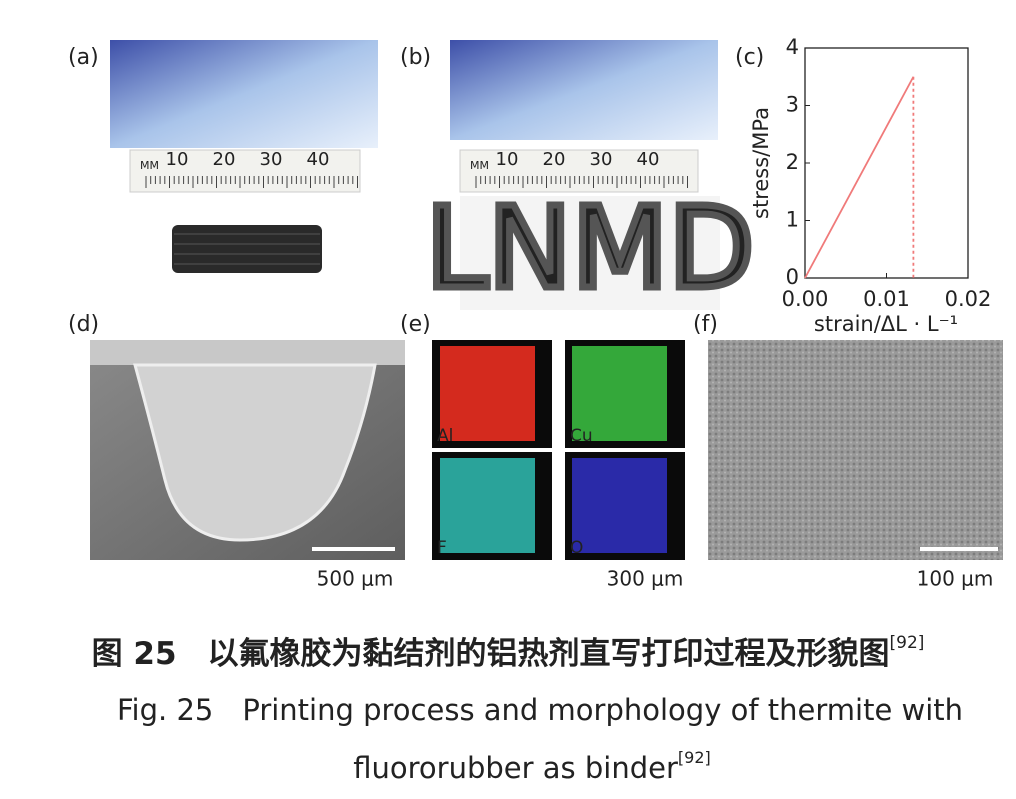 The height and width of the screenshot is (799, 1016). Describe the element at coordinates (491, 654) in the screenshot. I see `caption-cn-text: 图 25 以氟橡胶为黏结剂的铝热剂直写打印过程及形貌图` at that location.